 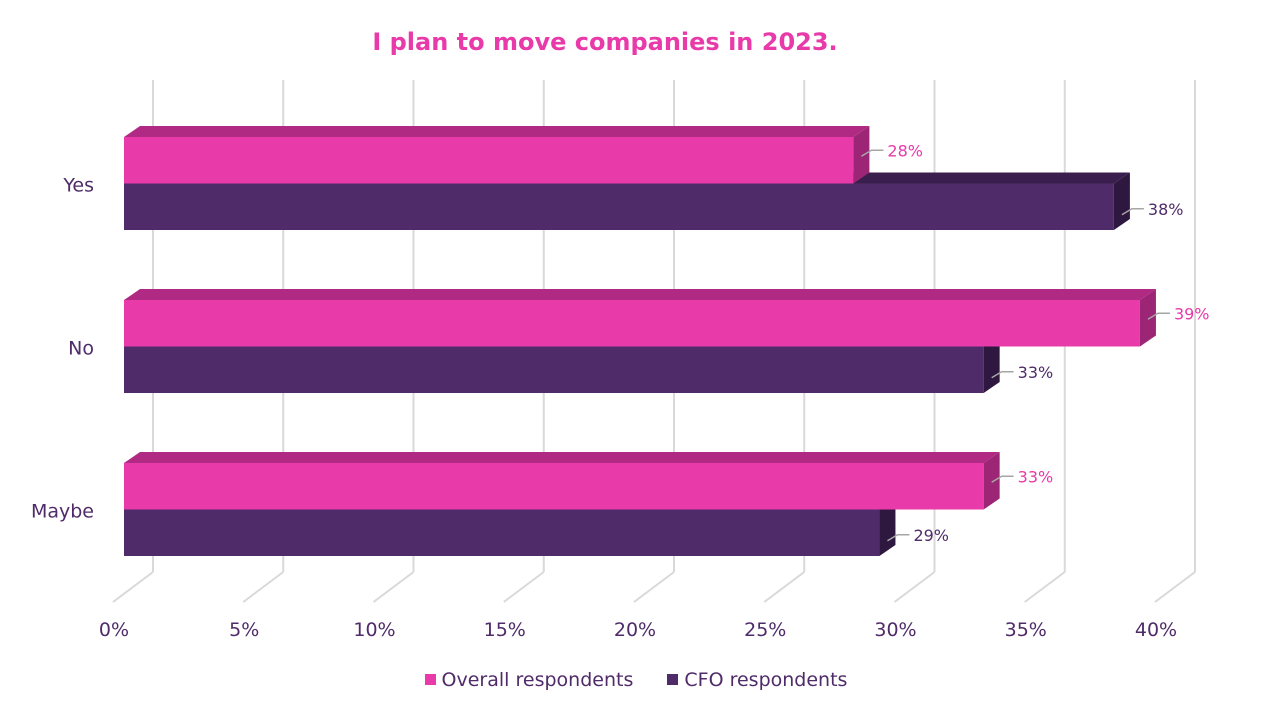 I want to click on legend-item-overall: Overall respondents, so click(x=529, y=679).